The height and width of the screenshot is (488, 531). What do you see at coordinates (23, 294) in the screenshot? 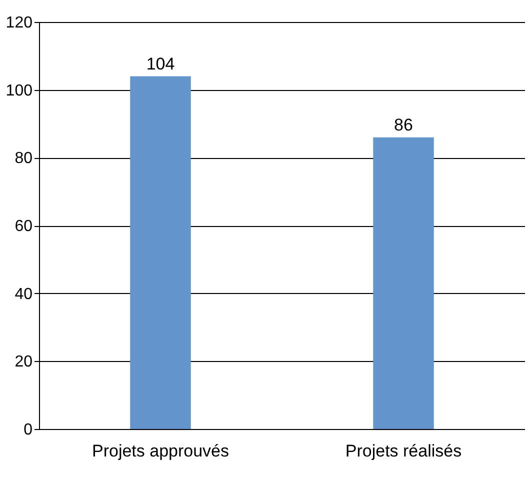
I see `y-tick-label: 40` at bounding box center [23, 294].